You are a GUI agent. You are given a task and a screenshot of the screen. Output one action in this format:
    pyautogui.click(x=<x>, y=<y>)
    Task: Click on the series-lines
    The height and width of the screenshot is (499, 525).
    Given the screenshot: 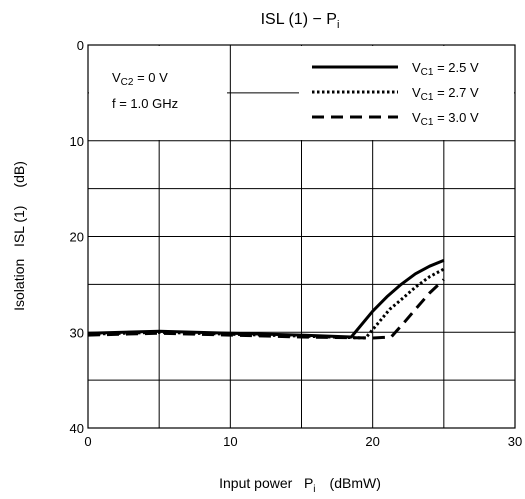 What is the action you would take?
    pyautogui.click(x=266, y=299)
    